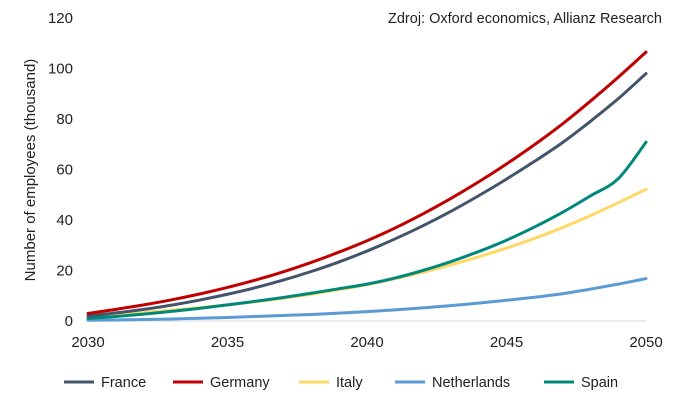 This screenshot has width=674, height=401. I want to click on legend-label-france: France, so click(123, 383).